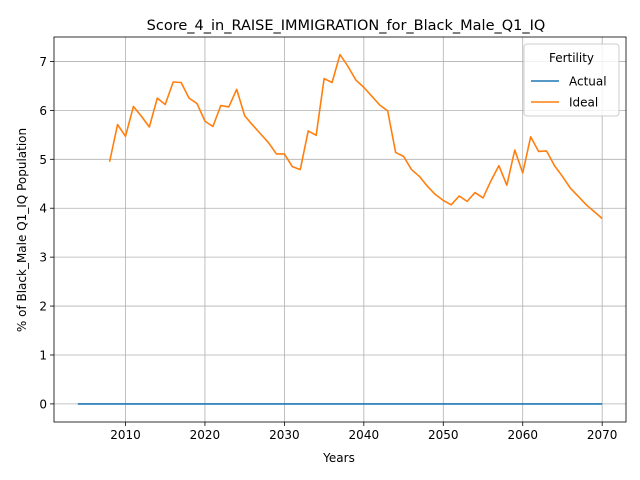 The image size is (640, 480). Describe the element at coordinates (284, 435) in the screenshot. I see `x-tick-label: 2030` at that location.